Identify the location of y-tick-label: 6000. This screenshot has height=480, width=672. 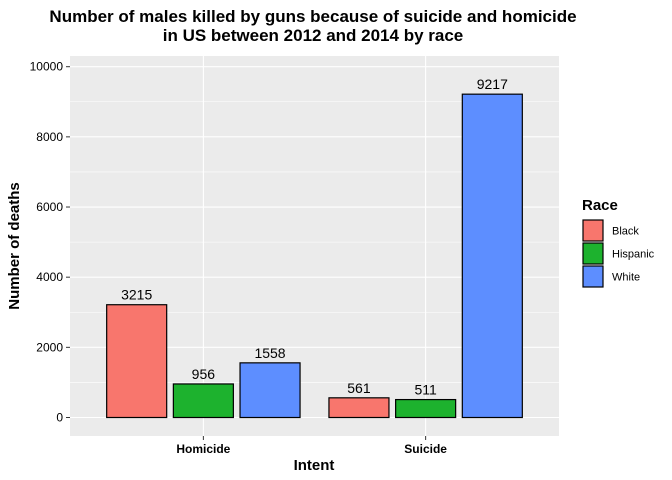
(49, 207).